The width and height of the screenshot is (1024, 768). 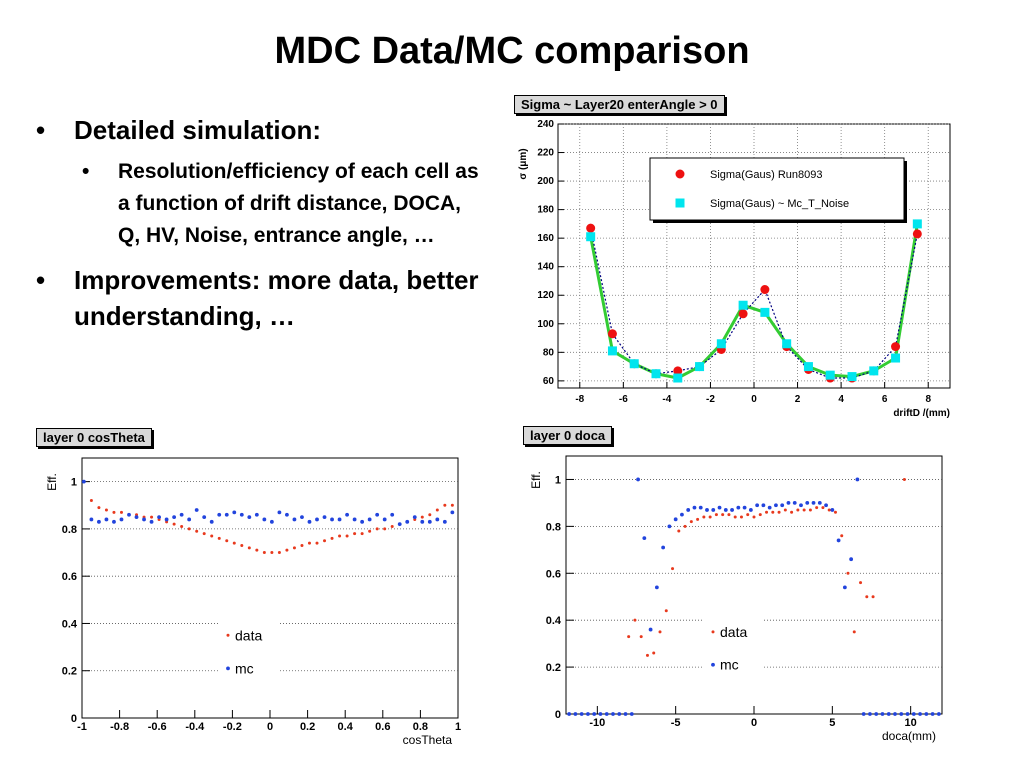 What do you see at coordinates (545, 295) in the screenshot?
I see `y-tick-label: 120` at bounding box center [545, 295].